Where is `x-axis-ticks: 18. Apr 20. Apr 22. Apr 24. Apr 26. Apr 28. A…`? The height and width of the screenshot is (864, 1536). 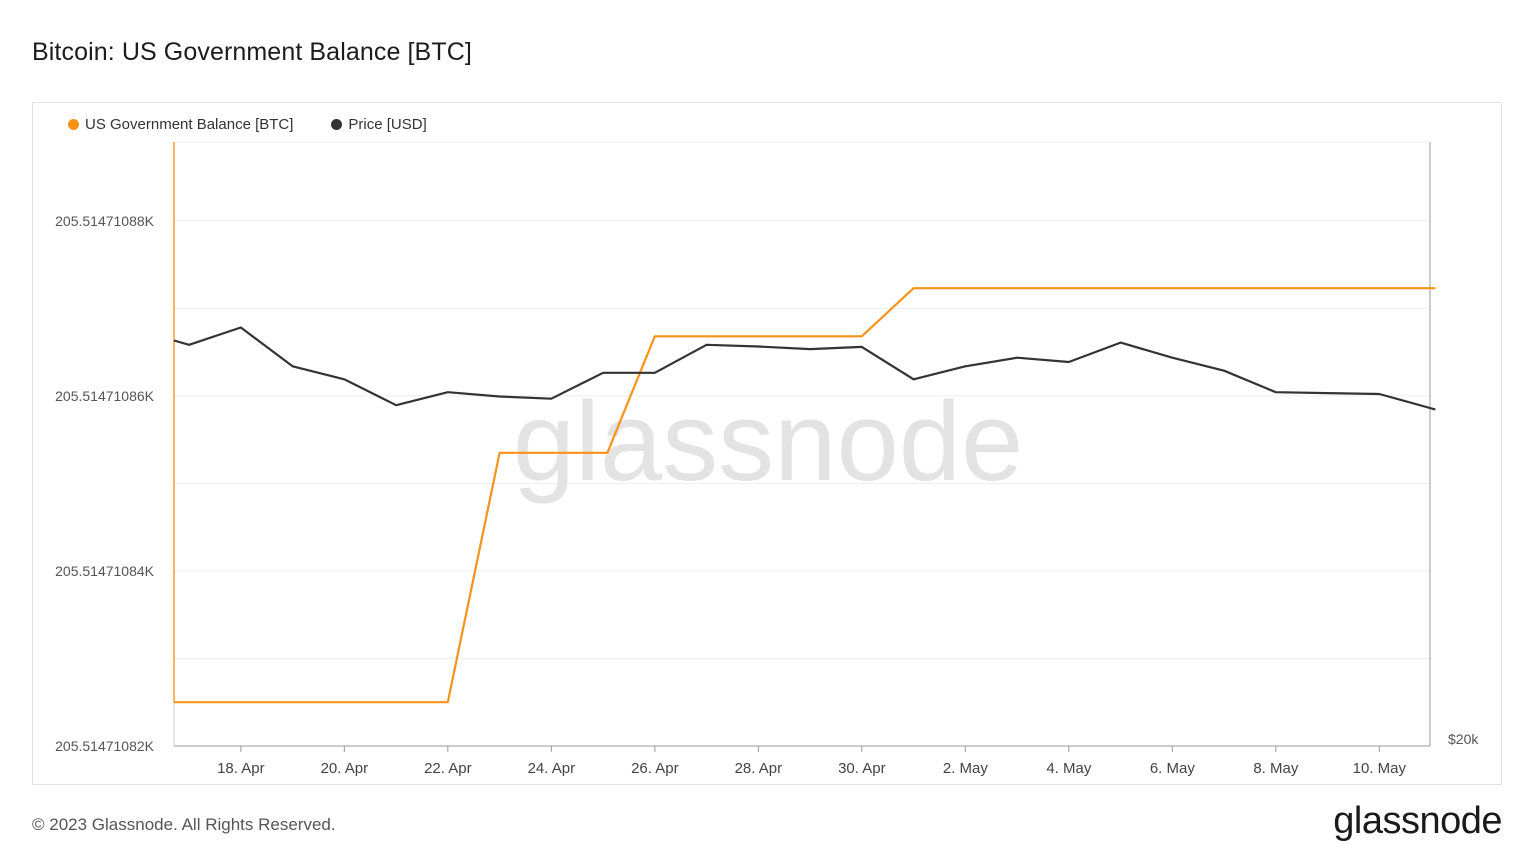 x-axis-ticks: 18. Apr 20. Apr 22. Apr 24. Apr 26. Apr 28. A… is located at coordinates (812, 761).